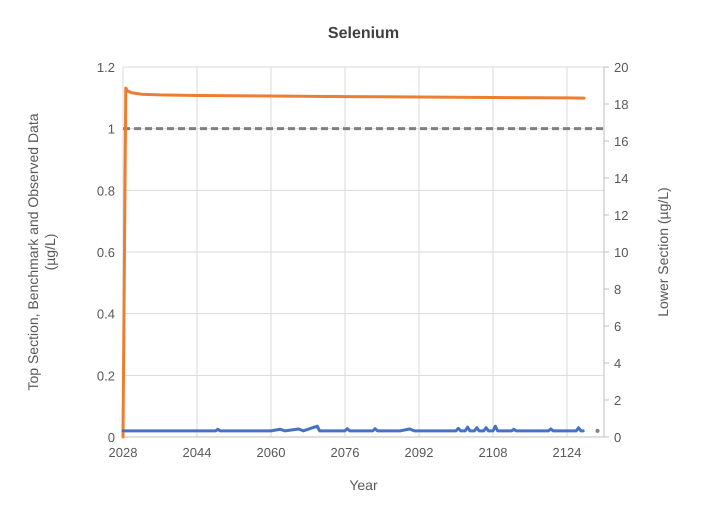  I want to click on y2-tick-label: 18, so click(621, 104).